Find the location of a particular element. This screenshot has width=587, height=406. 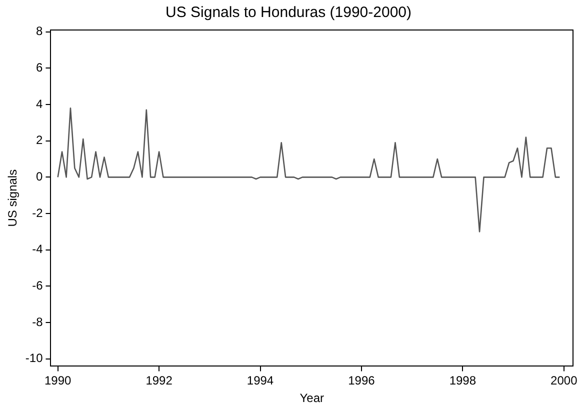

y-axis-title: US signals is located at coordinates (13, 198).